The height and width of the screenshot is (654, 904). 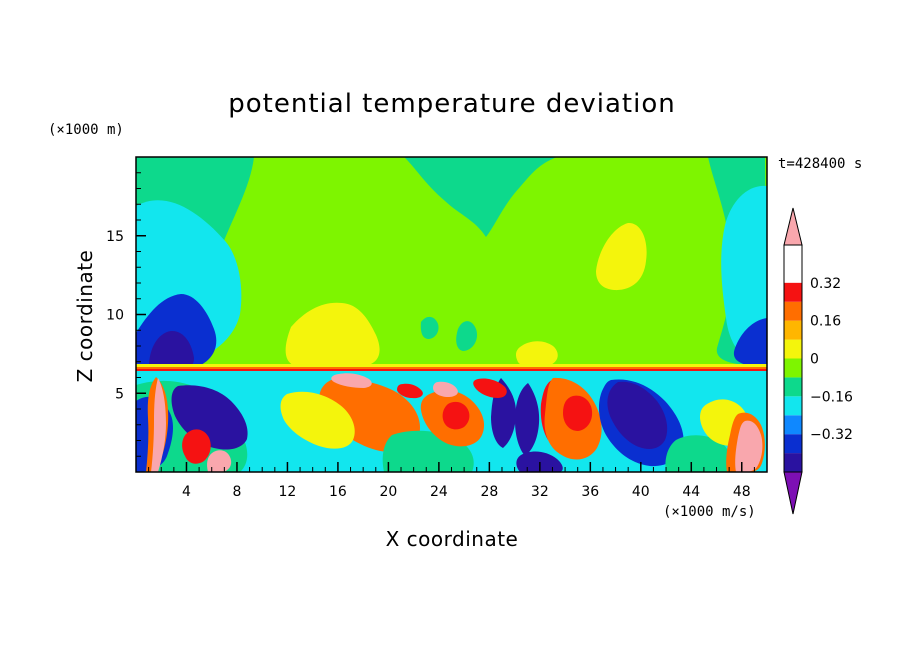 What do you see at coordinates (456, 415) in the screenshot?
I see `lower-mid-turbulence-red` at bounding box center [456, 415].